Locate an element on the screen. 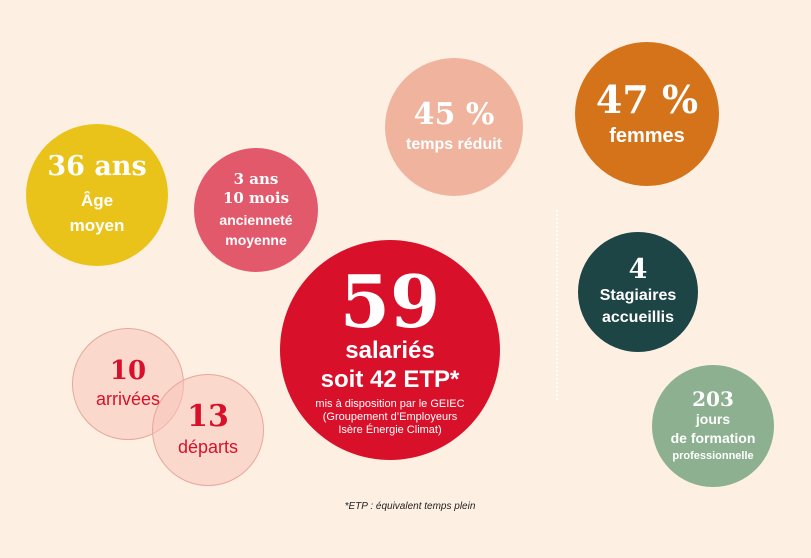  salaries-label-line1: salariés is located at coordinates (390, 350).